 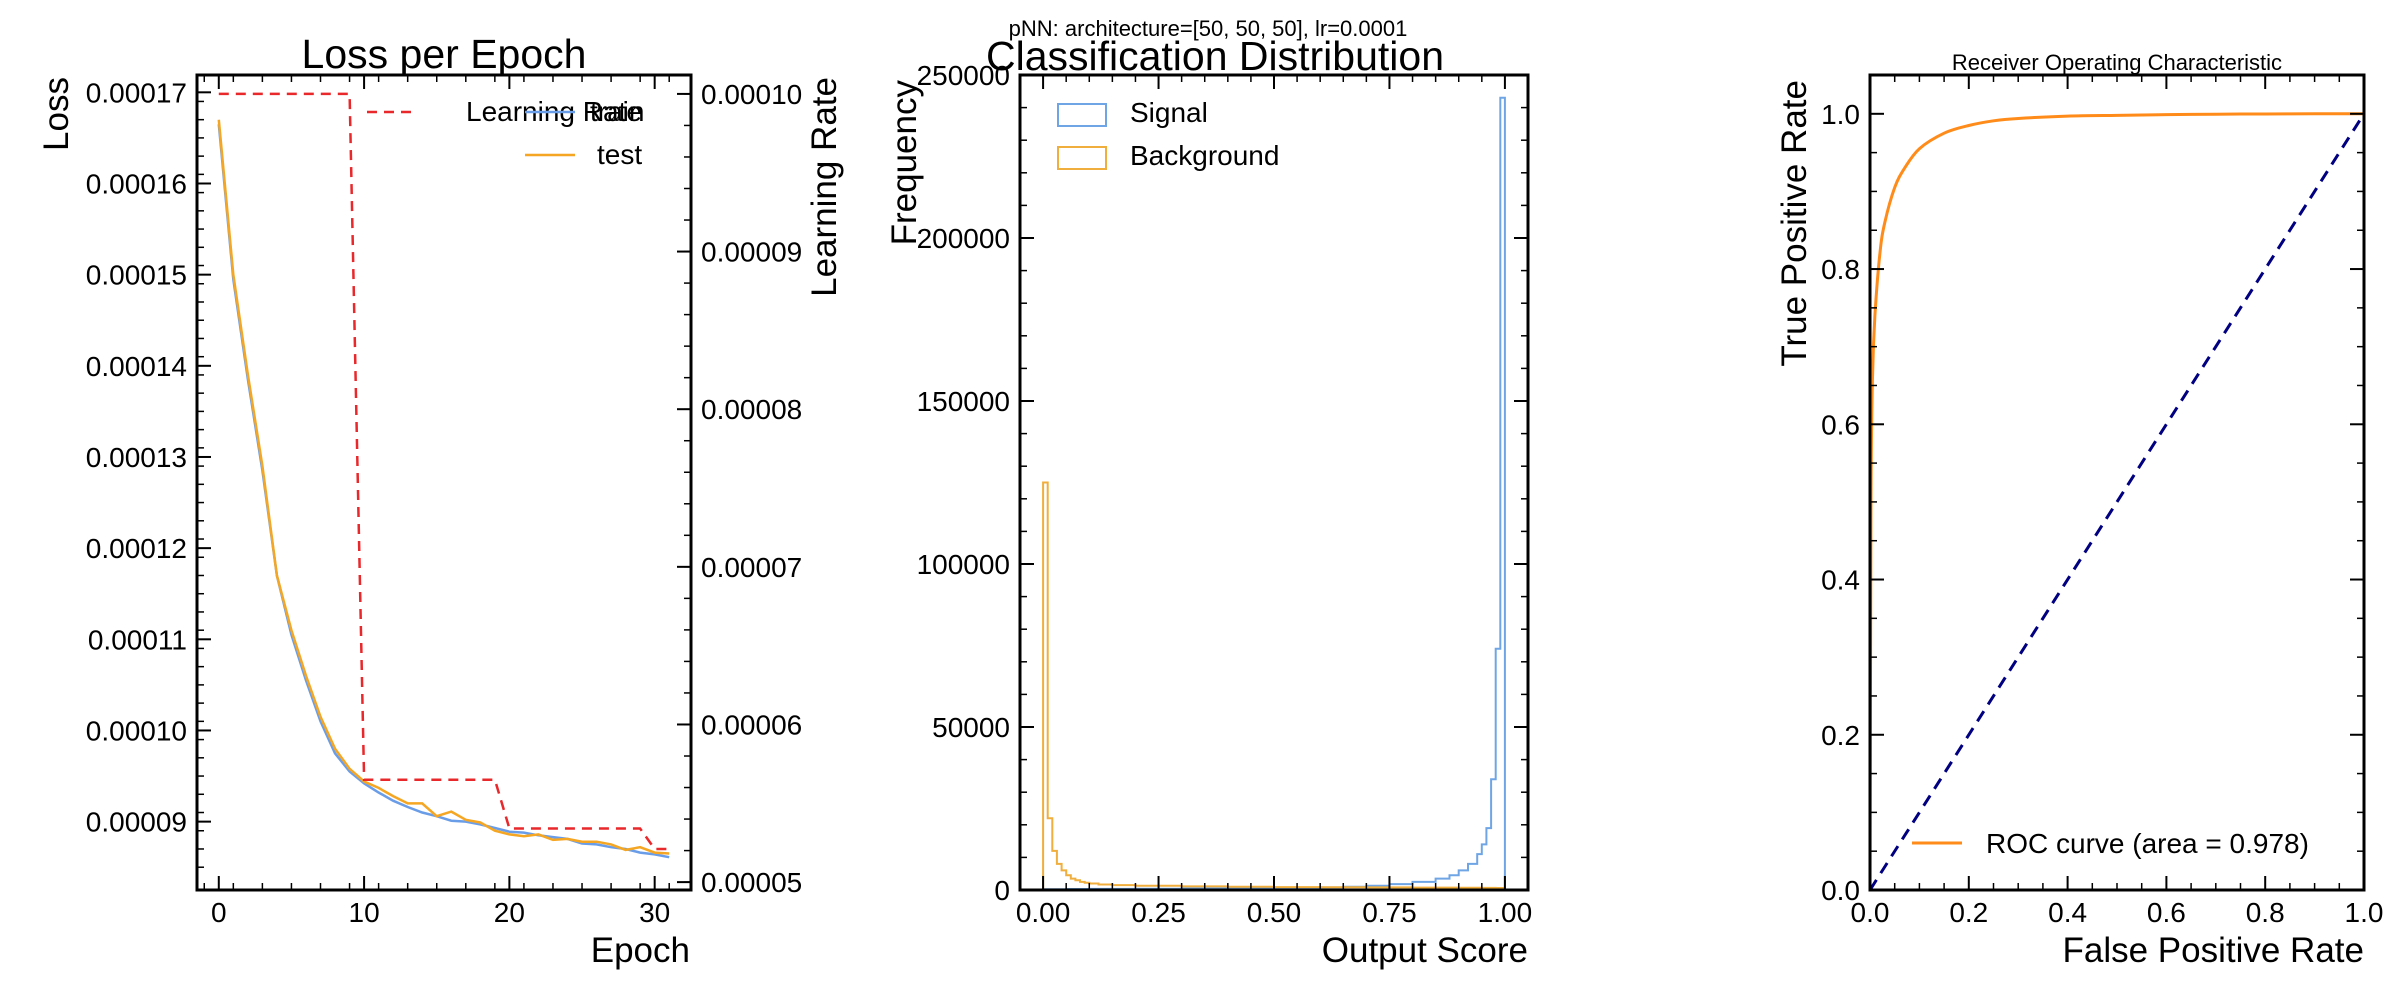 I want to click on fpr-x-tick-label: 0.8, so click(x=2265, y=912).